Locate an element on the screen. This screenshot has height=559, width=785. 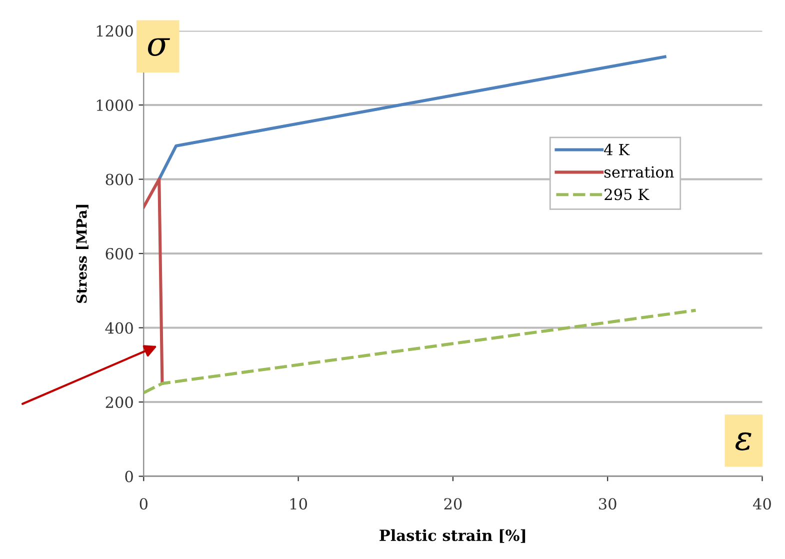
legend-label: 295 K is located at coordinates (627, 194).